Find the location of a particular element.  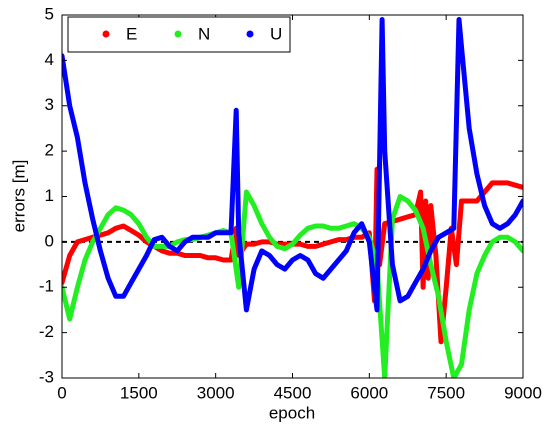

legend-label: U is located at coordinates (276, 33).